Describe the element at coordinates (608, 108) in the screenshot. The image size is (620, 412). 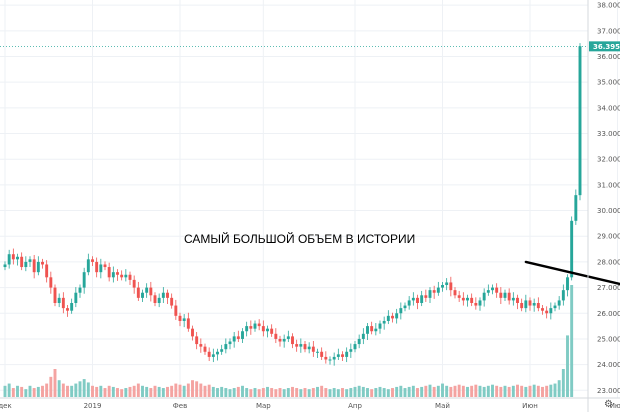
I see `y-tick-label: 34.000` at that location.